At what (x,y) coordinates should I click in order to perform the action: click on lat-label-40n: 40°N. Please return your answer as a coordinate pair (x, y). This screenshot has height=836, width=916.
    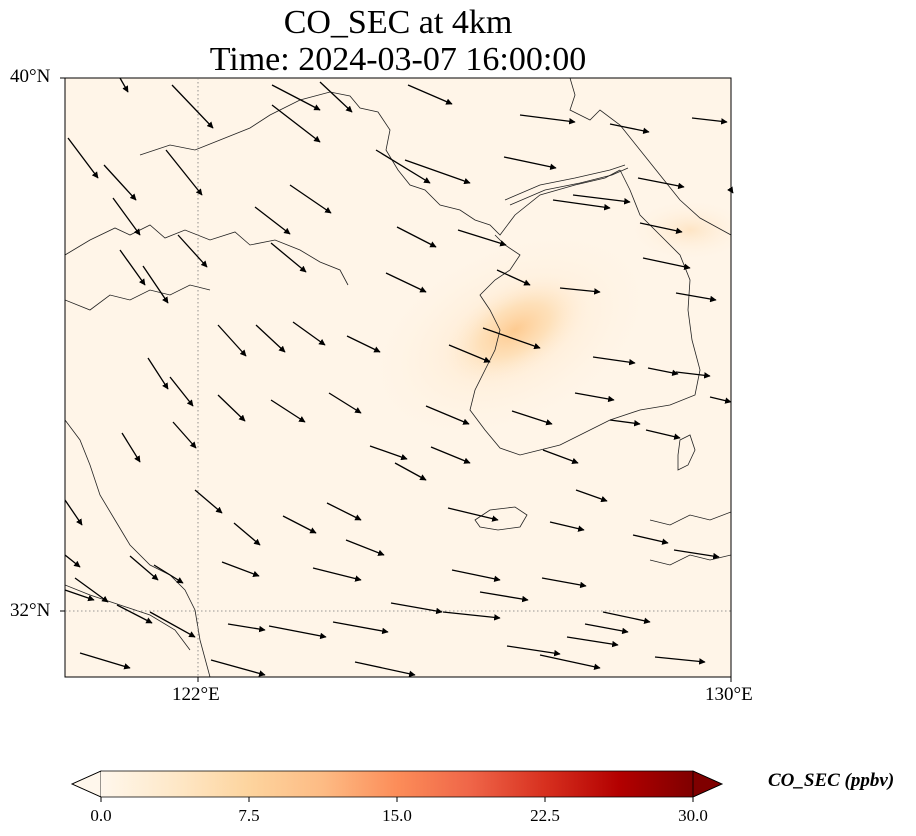
    Looking at the image, I should click on (30, 76).